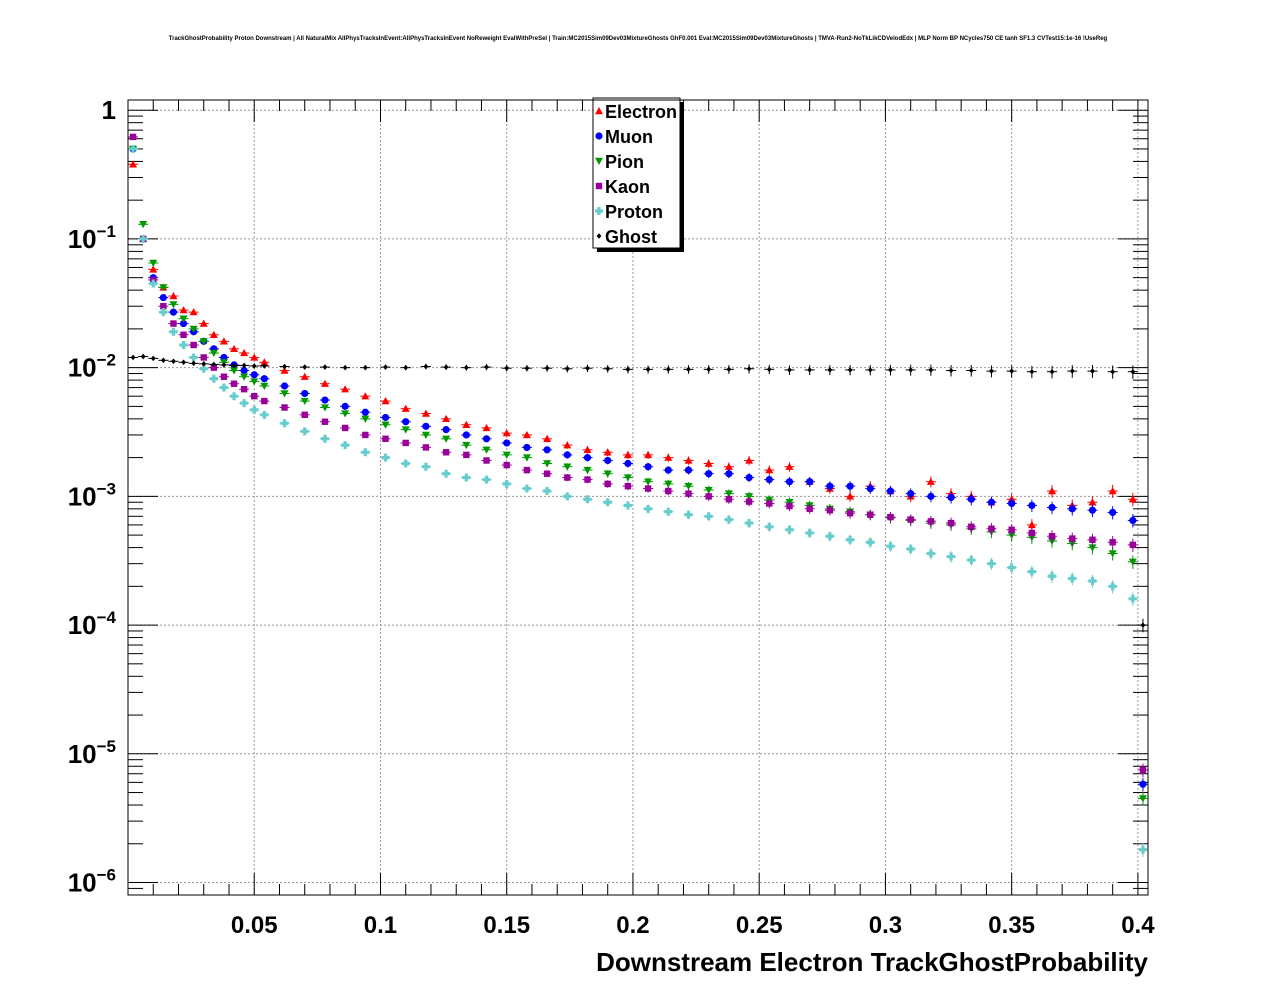 The width and height of the screenshot is (1276, 996). What do you see at coordinates (380, 925) in the screenshot?
I see `x-tick-label: 0.1` at bounding box center [380, 925].